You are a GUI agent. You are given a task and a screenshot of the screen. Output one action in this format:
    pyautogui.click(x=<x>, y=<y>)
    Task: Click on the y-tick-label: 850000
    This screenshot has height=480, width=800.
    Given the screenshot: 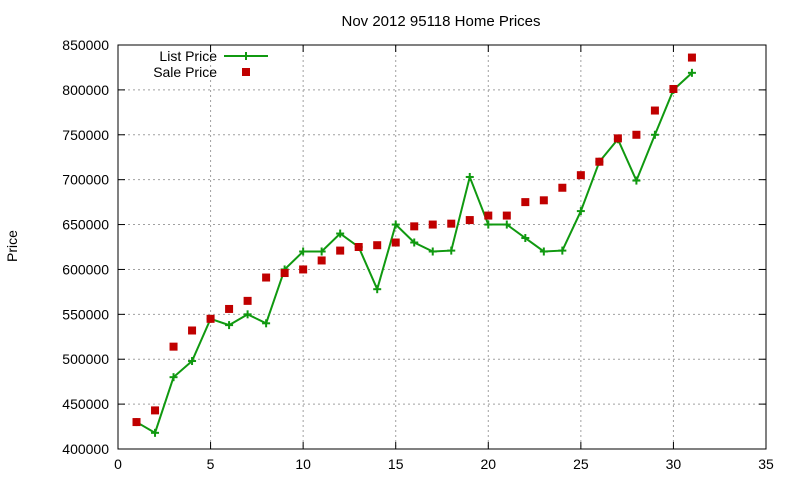 What is the action you would take?
    pyautogui.click(x=85, y=45)
    